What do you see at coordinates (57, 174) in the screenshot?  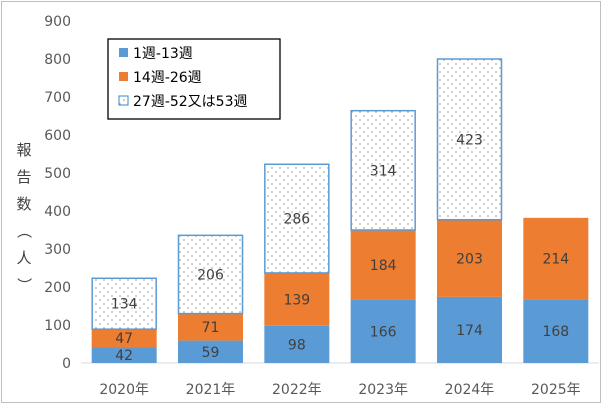 I see `y-tick-label: 500` at bounding box center [57, 174].